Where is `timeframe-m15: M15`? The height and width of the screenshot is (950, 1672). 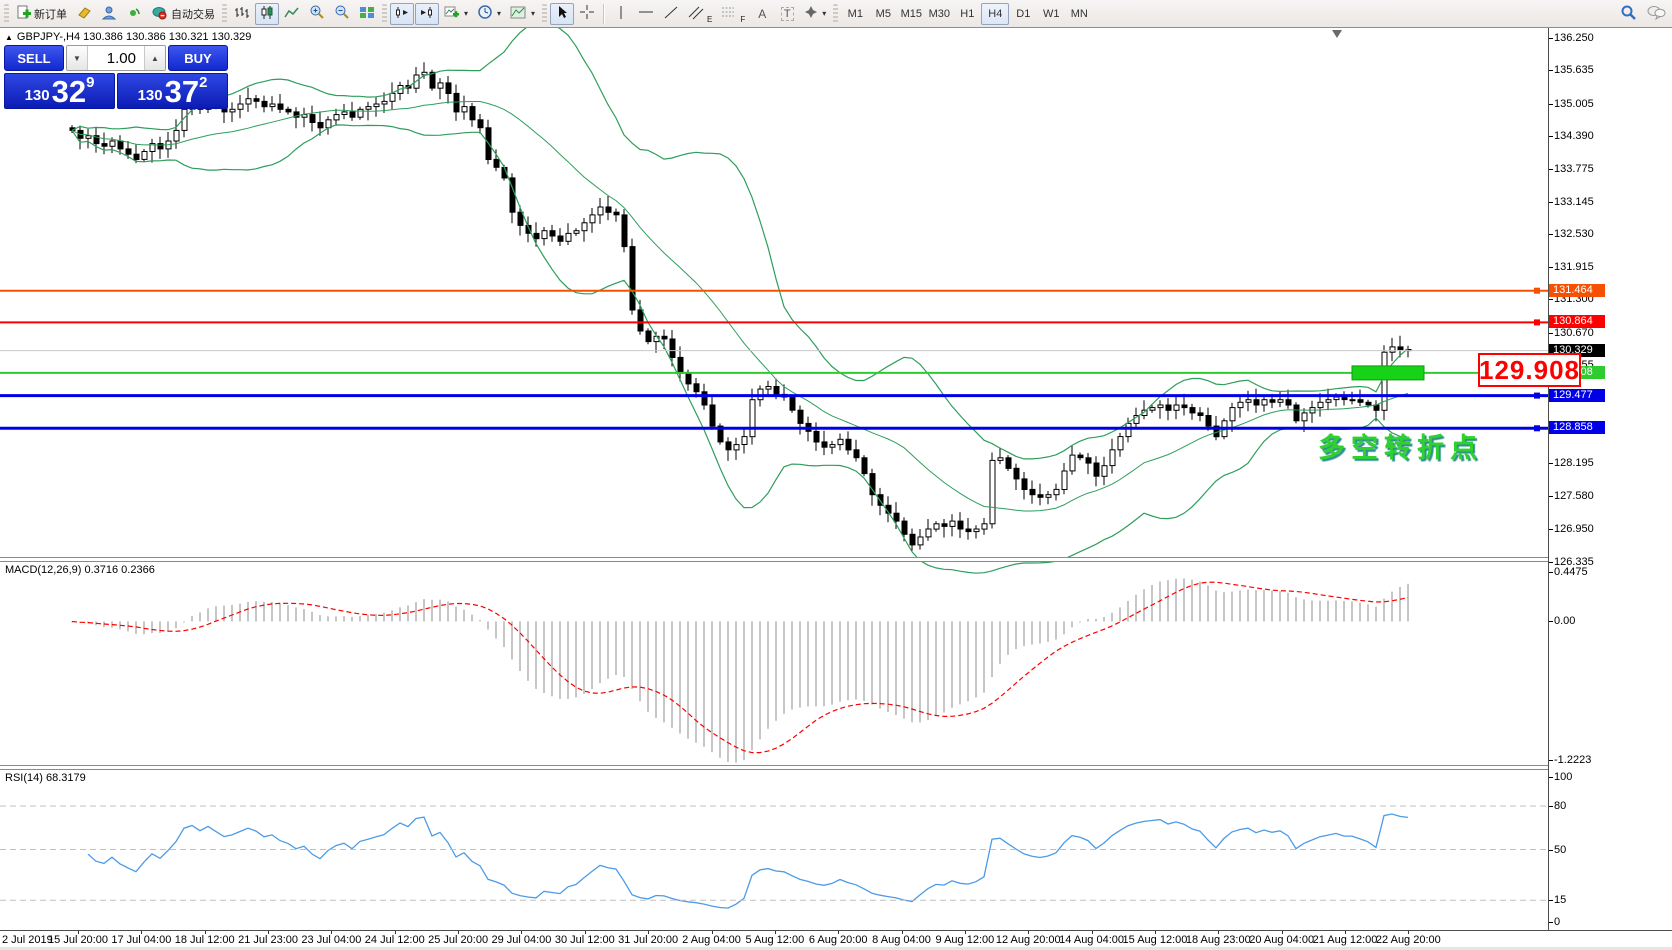 timeframe-m15: M15 is located at coordinates (911, 13).